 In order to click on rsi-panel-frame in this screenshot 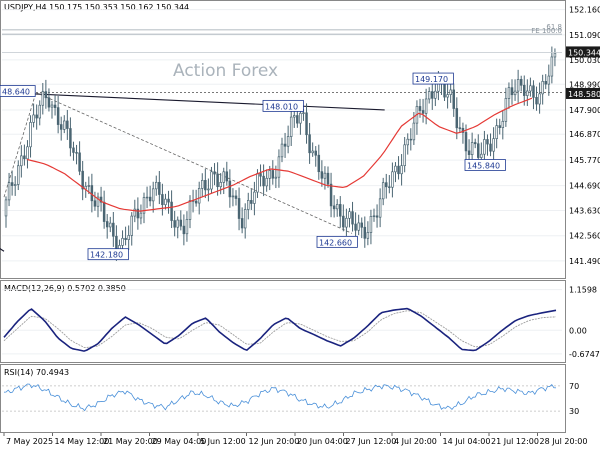, I will do `click(283, 398)`.